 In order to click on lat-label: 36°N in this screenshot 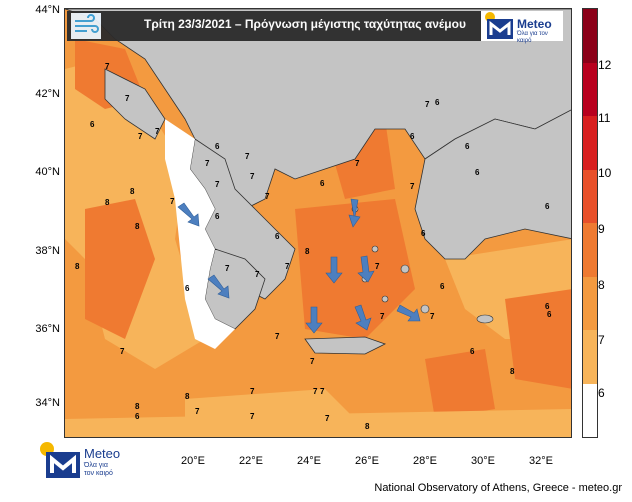, I will do `click(47, 329)`.